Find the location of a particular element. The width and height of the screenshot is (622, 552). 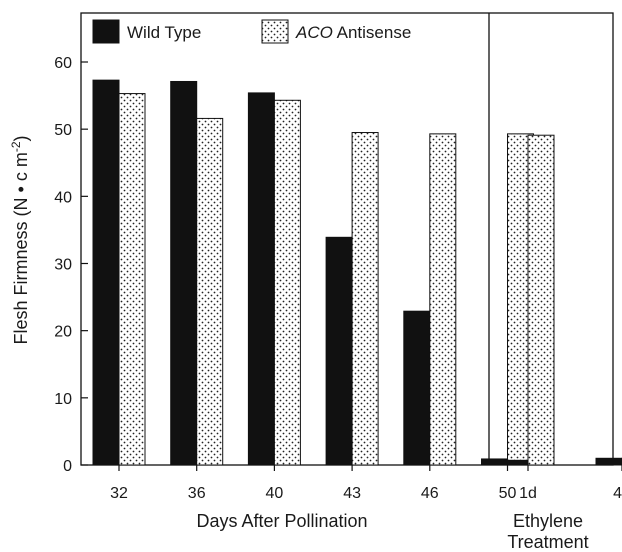

x-tick-label-40: 40 is located at coordinates (275, 493).